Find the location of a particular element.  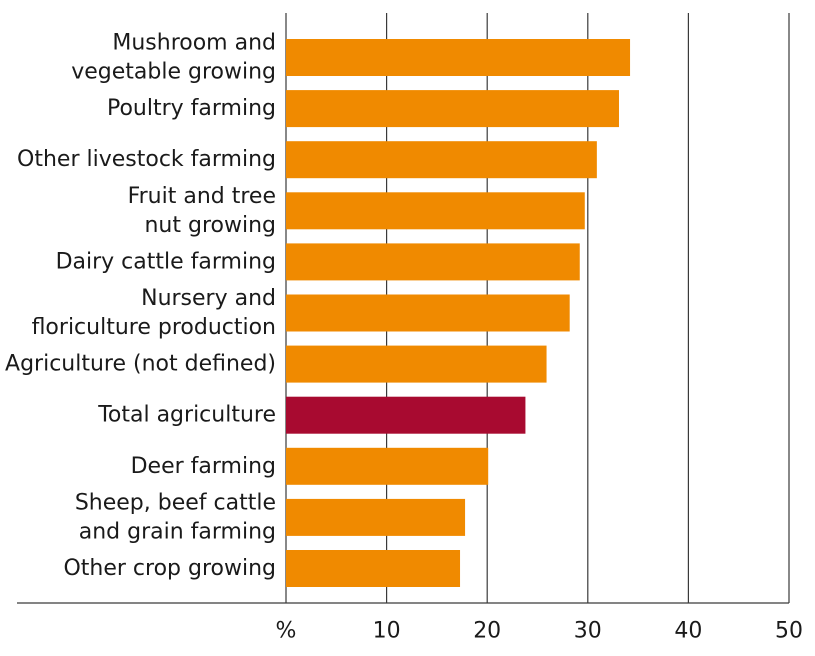

category-label-line: Total agriculture is located at coordinates (186, 415).